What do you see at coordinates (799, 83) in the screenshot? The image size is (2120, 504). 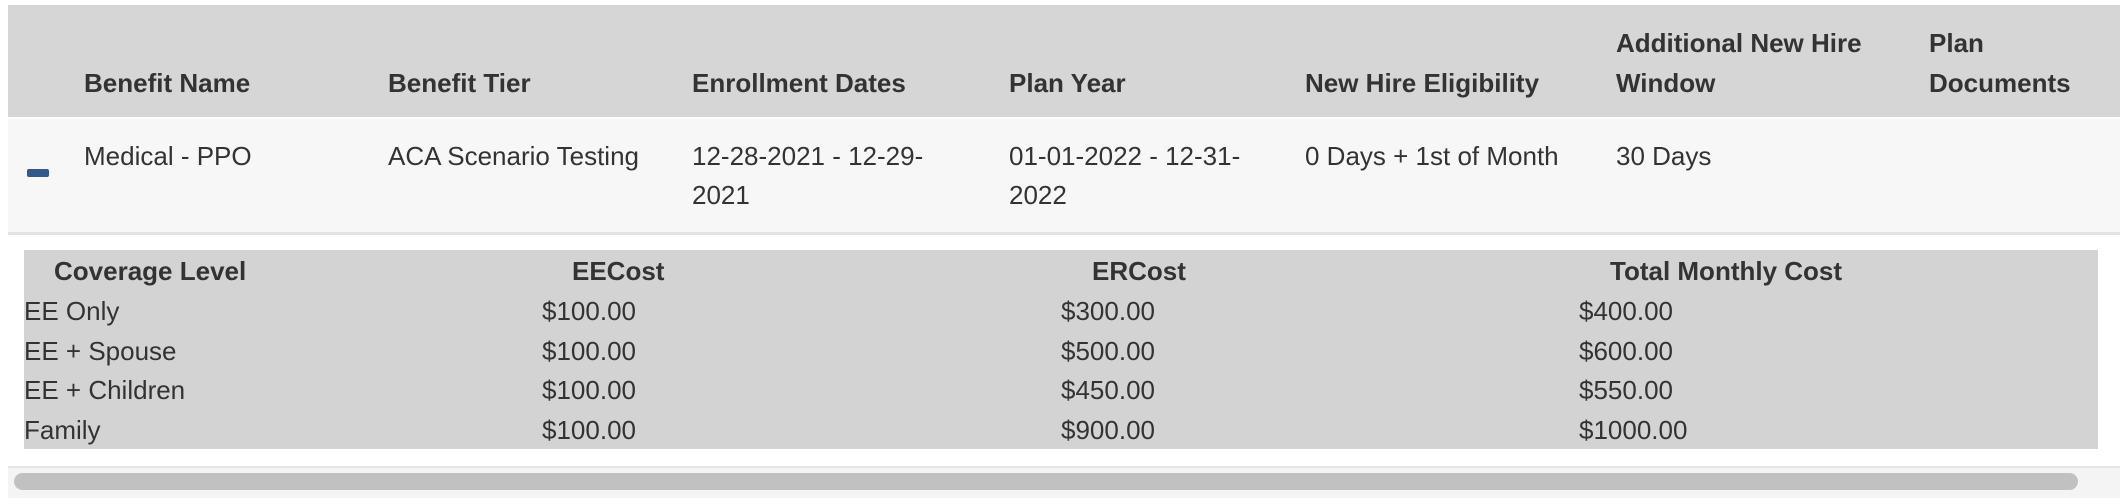 I see `header-enrollment-dates: Enrollment Dates` at bounding box center [799, 83].